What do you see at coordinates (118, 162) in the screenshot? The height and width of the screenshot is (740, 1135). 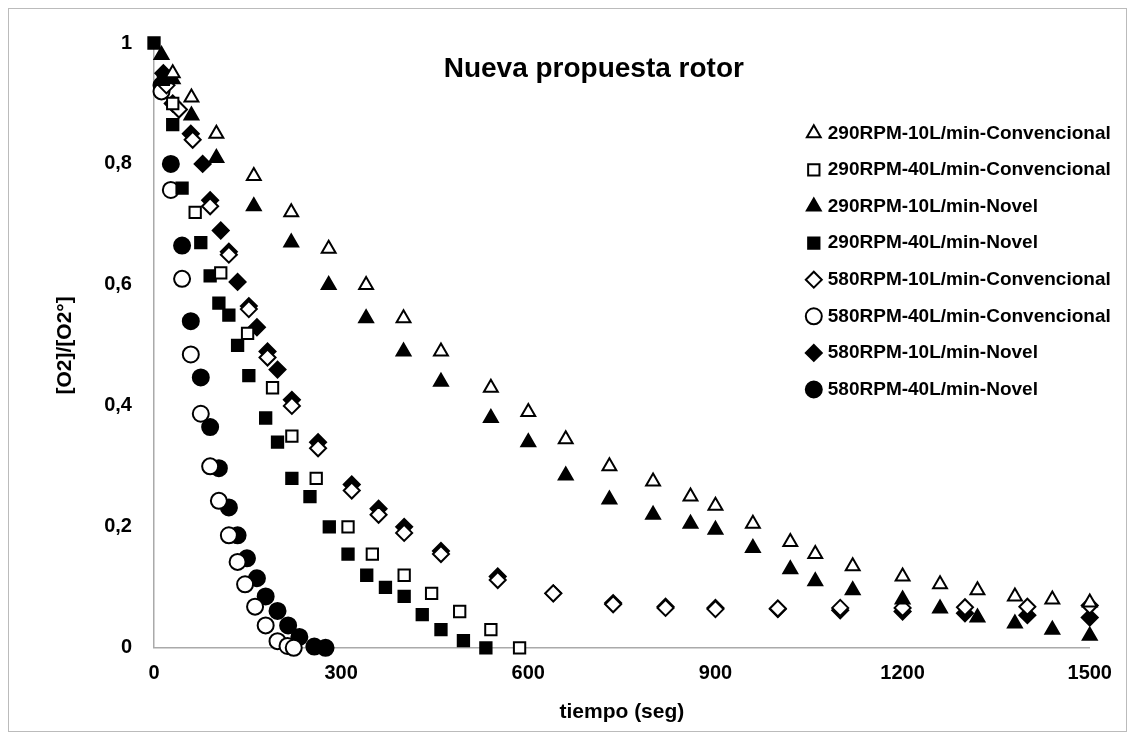 I see `y-tick-label: 0,8` at bounding box center [118, 162].